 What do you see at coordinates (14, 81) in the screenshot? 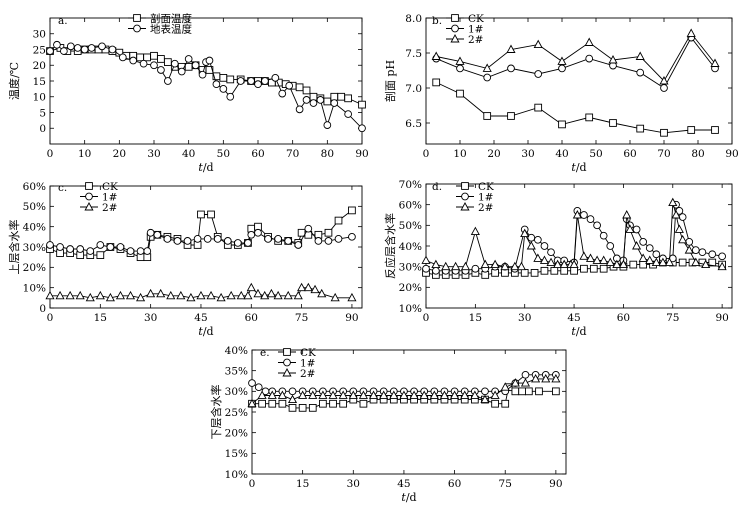
I see `y-axis-label: 温度/℃` at bounding box center [14, 81].